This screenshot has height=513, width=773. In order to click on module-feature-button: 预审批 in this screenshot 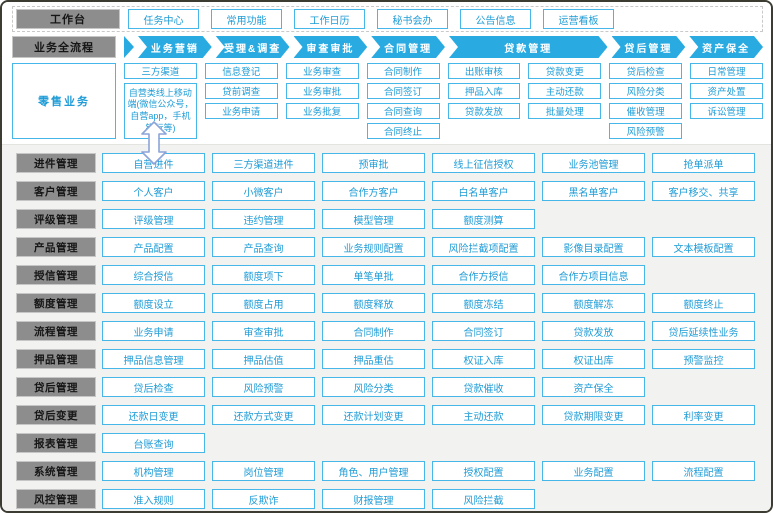, I will do `click(373, 163)`.